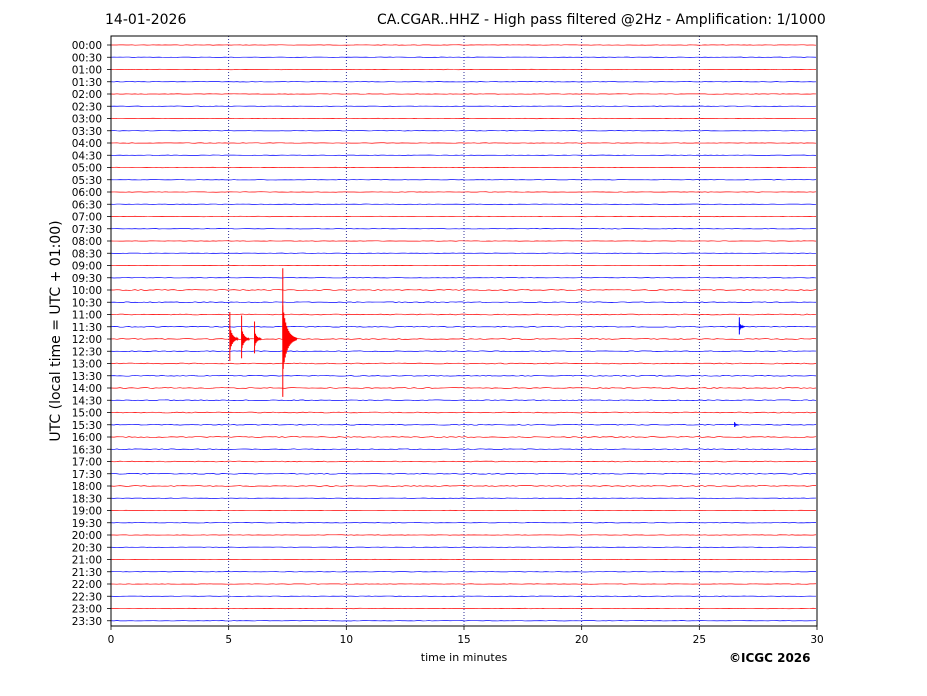  Describe the element at coordinates (87, 622) in the screenshot. I see `y-tick-label: 23:30` at that location.